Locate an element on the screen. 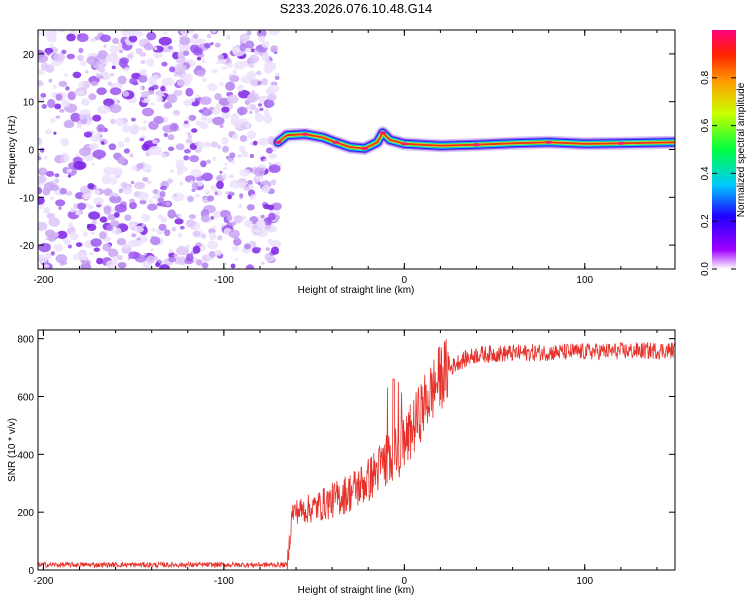 The width and height of the screenshot is (750, 600). noise-layer is located at coordinates (160, 149).